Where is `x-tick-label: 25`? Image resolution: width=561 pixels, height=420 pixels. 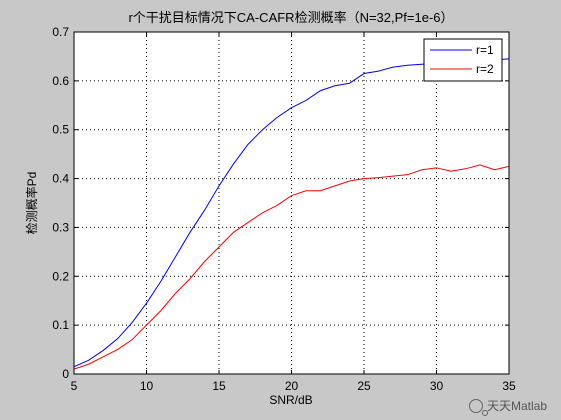
x-tick-label: 25 is located at coordinates (364, 386).